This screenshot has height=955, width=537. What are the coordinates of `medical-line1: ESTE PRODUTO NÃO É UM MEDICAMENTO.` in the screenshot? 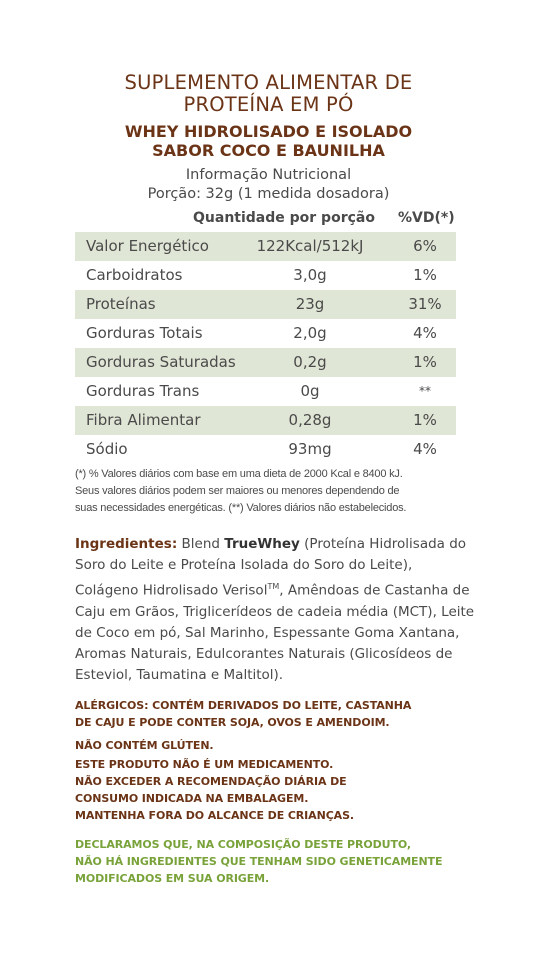 It's located at (204, 764).